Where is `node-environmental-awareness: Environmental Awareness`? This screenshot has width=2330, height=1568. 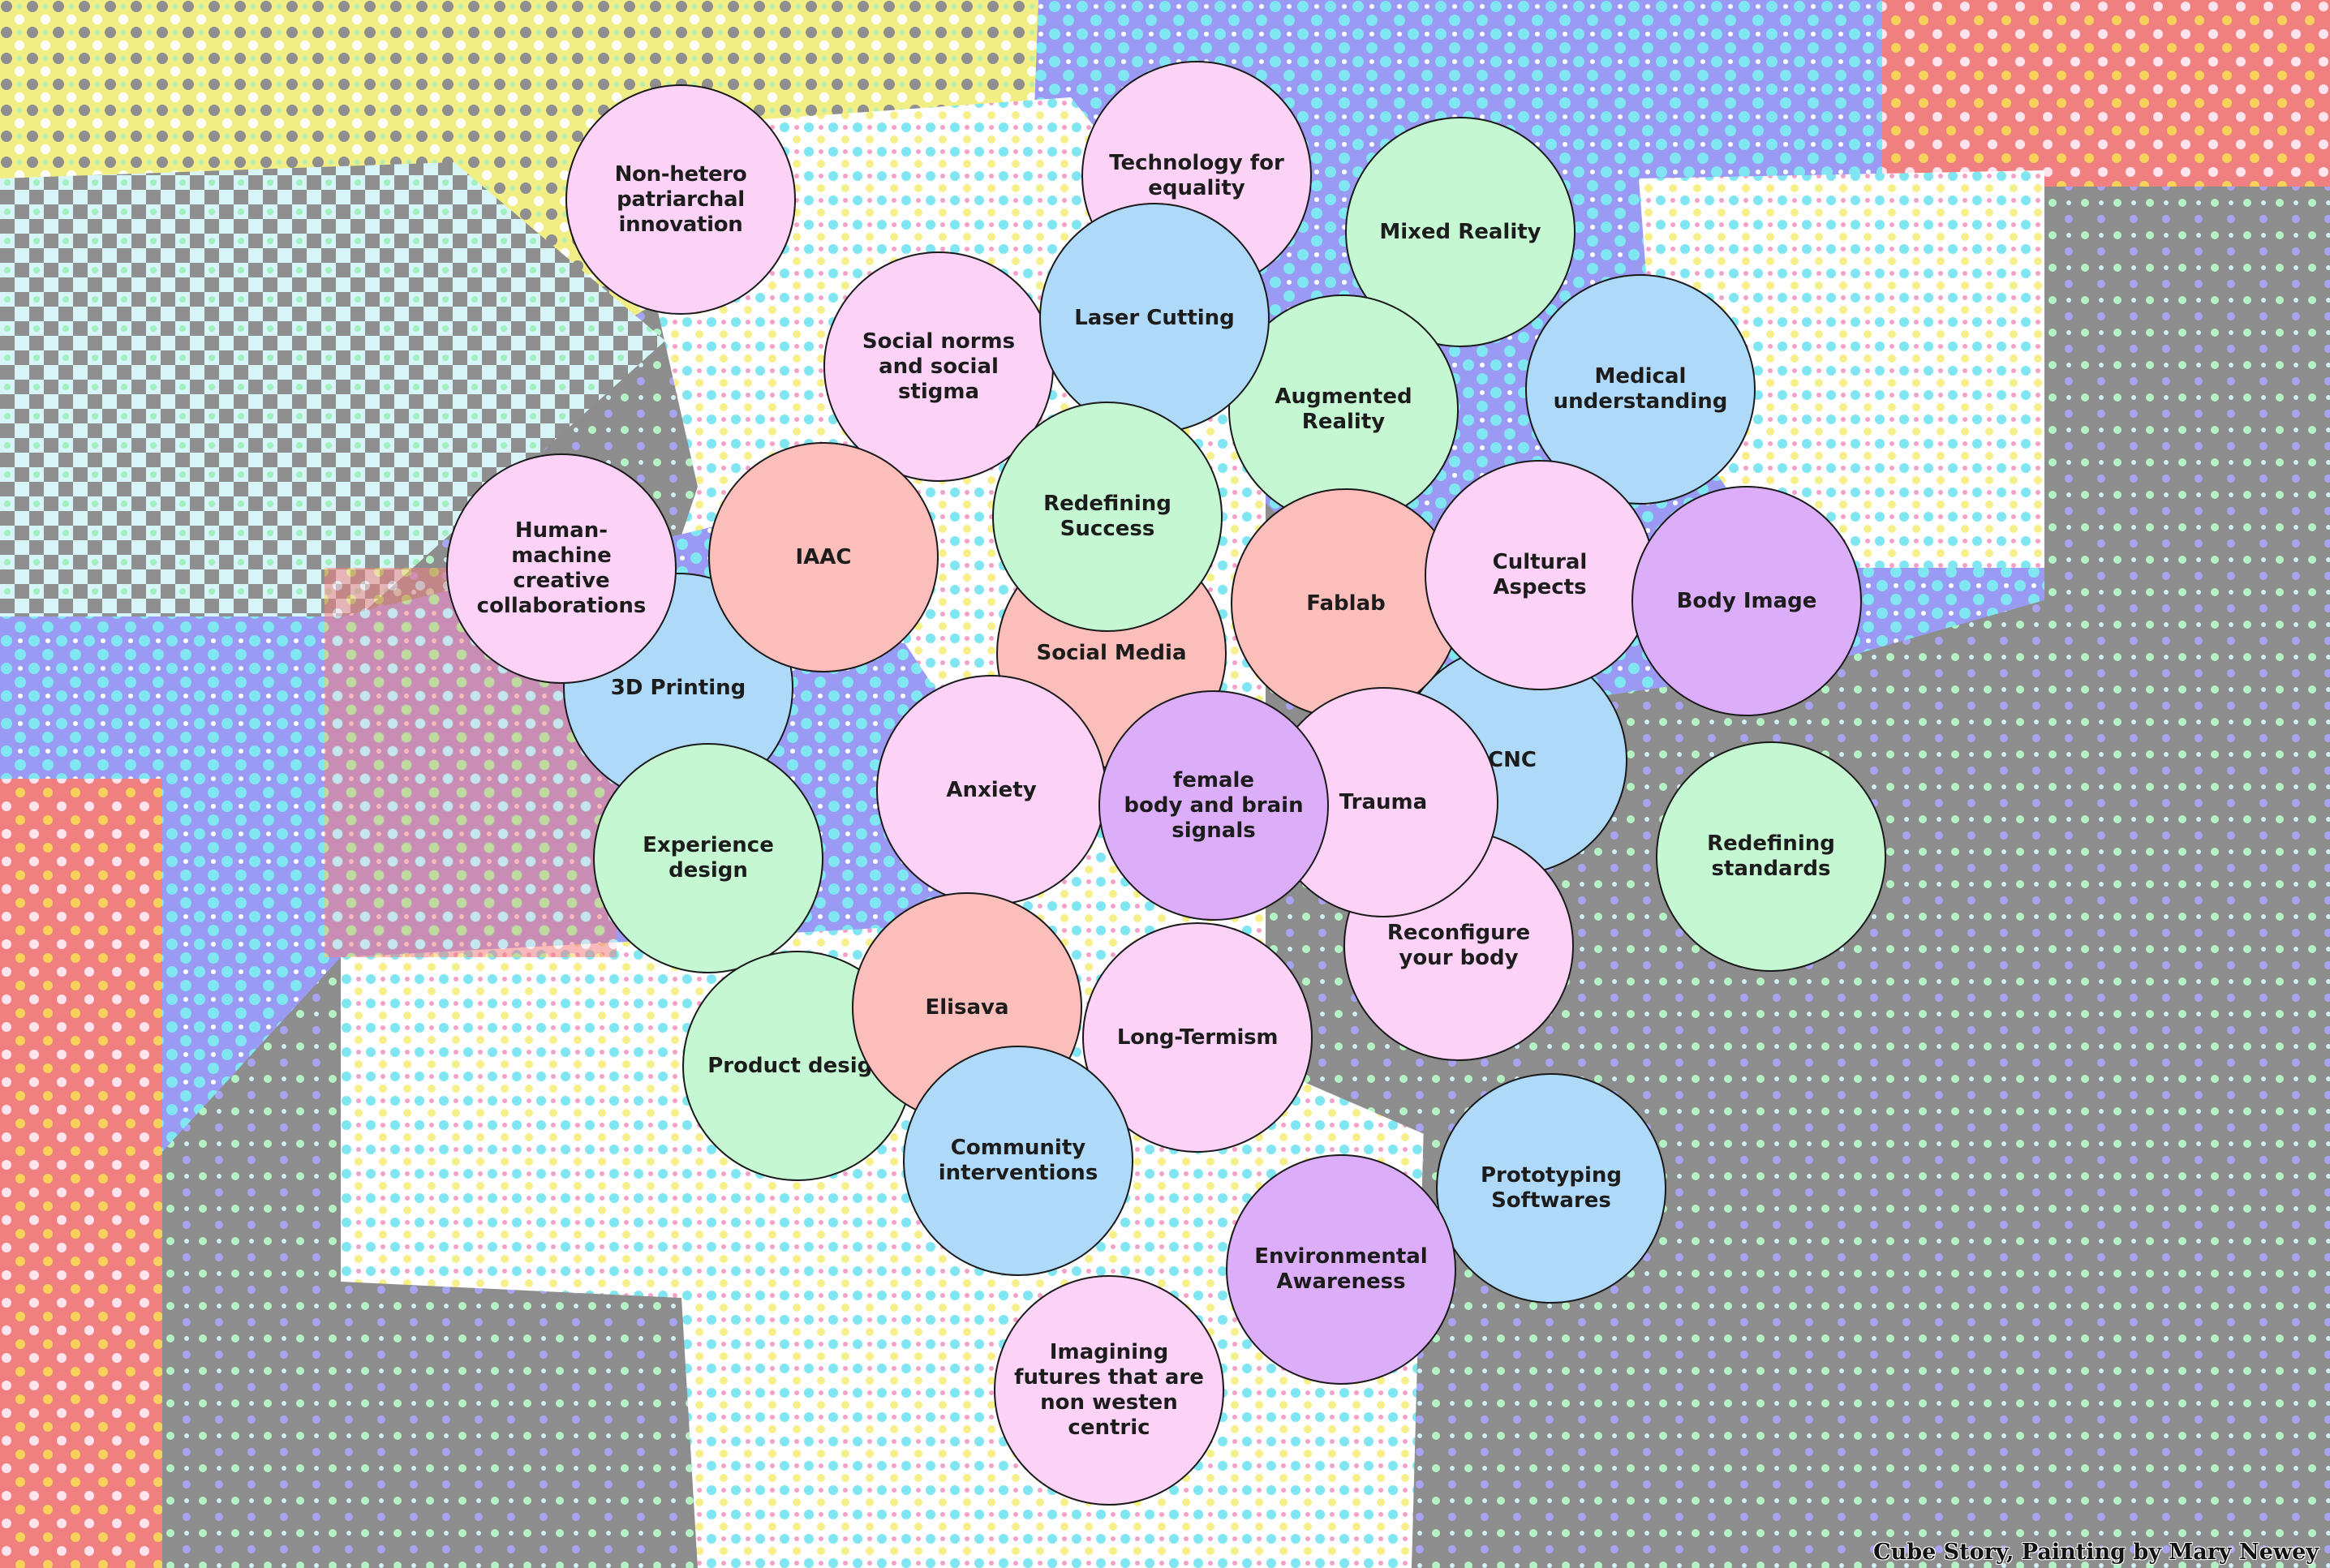
node-environmental-awareness: Environmental Awareness is located at coordinates (1341, 1269).